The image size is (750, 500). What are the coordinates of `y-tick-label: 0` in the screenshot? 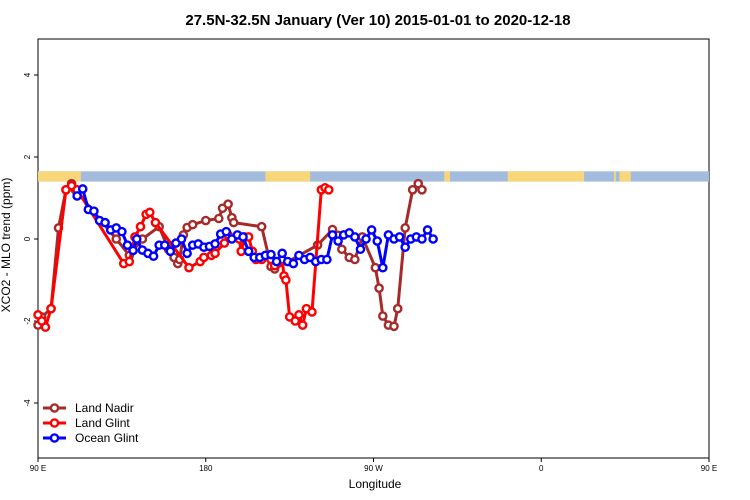 It's located at (27, 238).